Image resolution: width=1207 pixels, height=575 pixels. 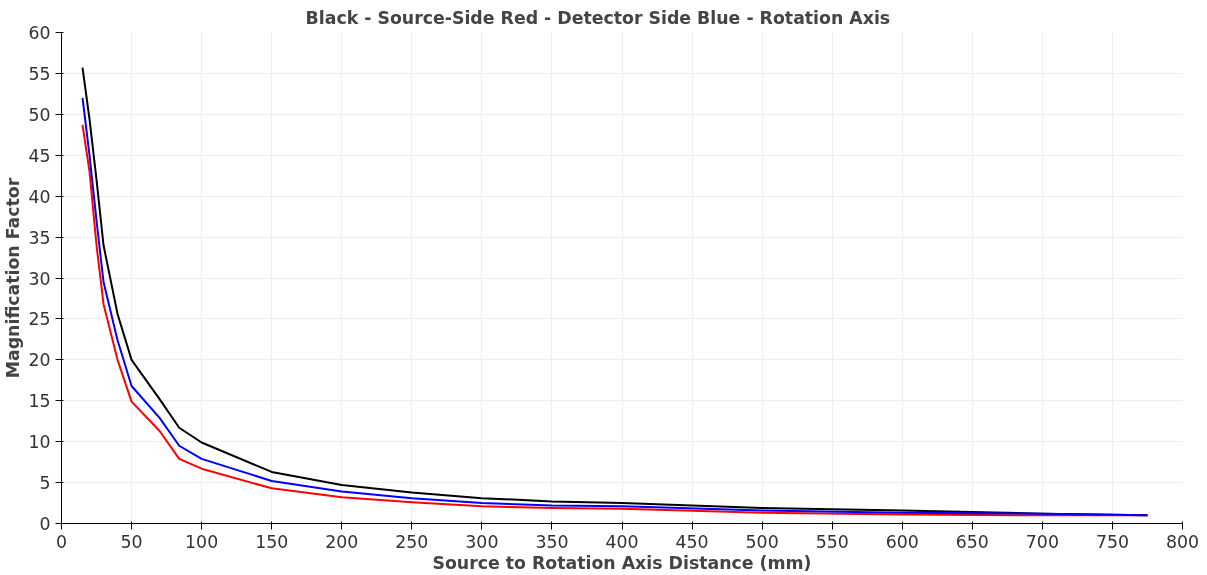 I want to click on y-tick-label: 10, so click(x=39, y=442).